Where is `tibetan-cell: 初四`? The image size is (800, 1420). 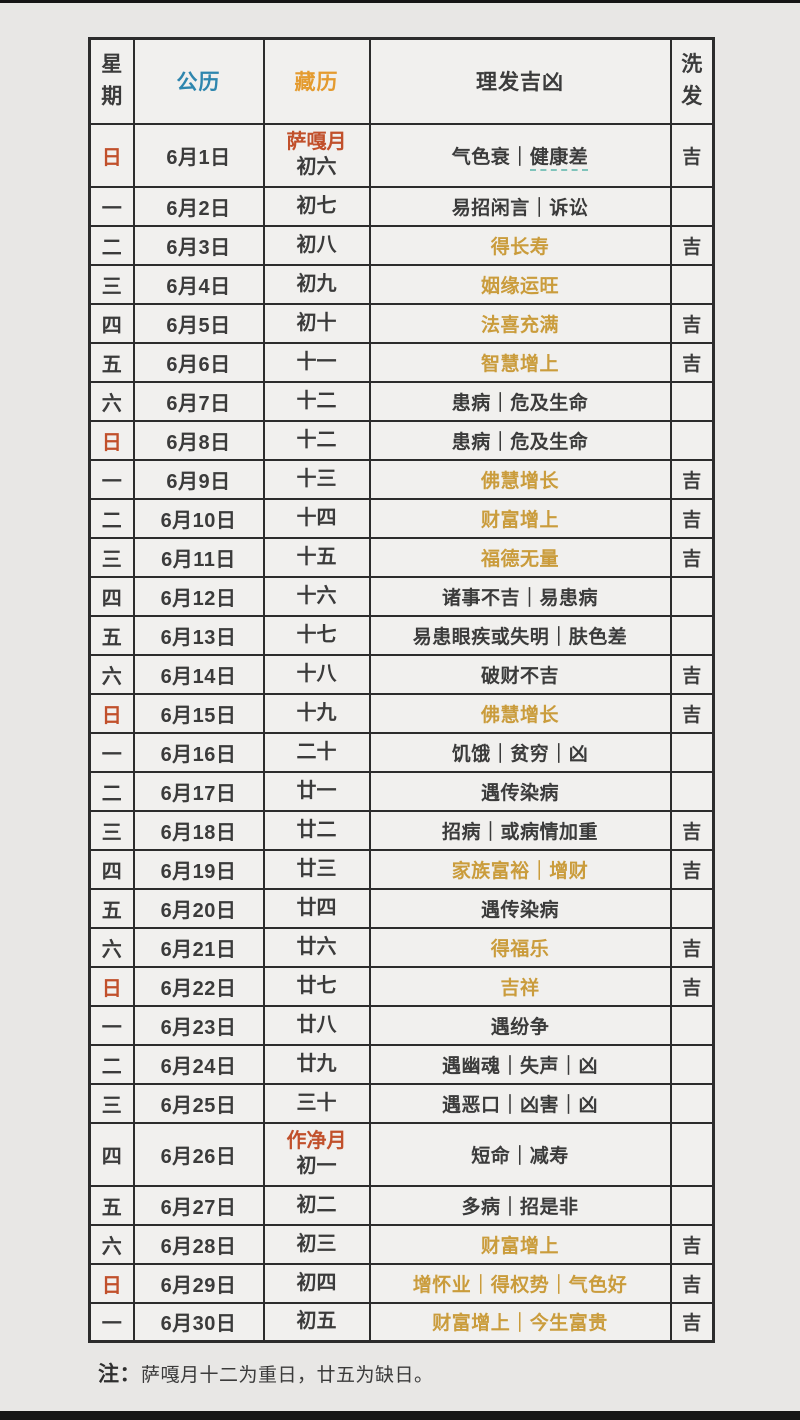
tibetan-cell: 初四 is located at coordinates (316, 1283).